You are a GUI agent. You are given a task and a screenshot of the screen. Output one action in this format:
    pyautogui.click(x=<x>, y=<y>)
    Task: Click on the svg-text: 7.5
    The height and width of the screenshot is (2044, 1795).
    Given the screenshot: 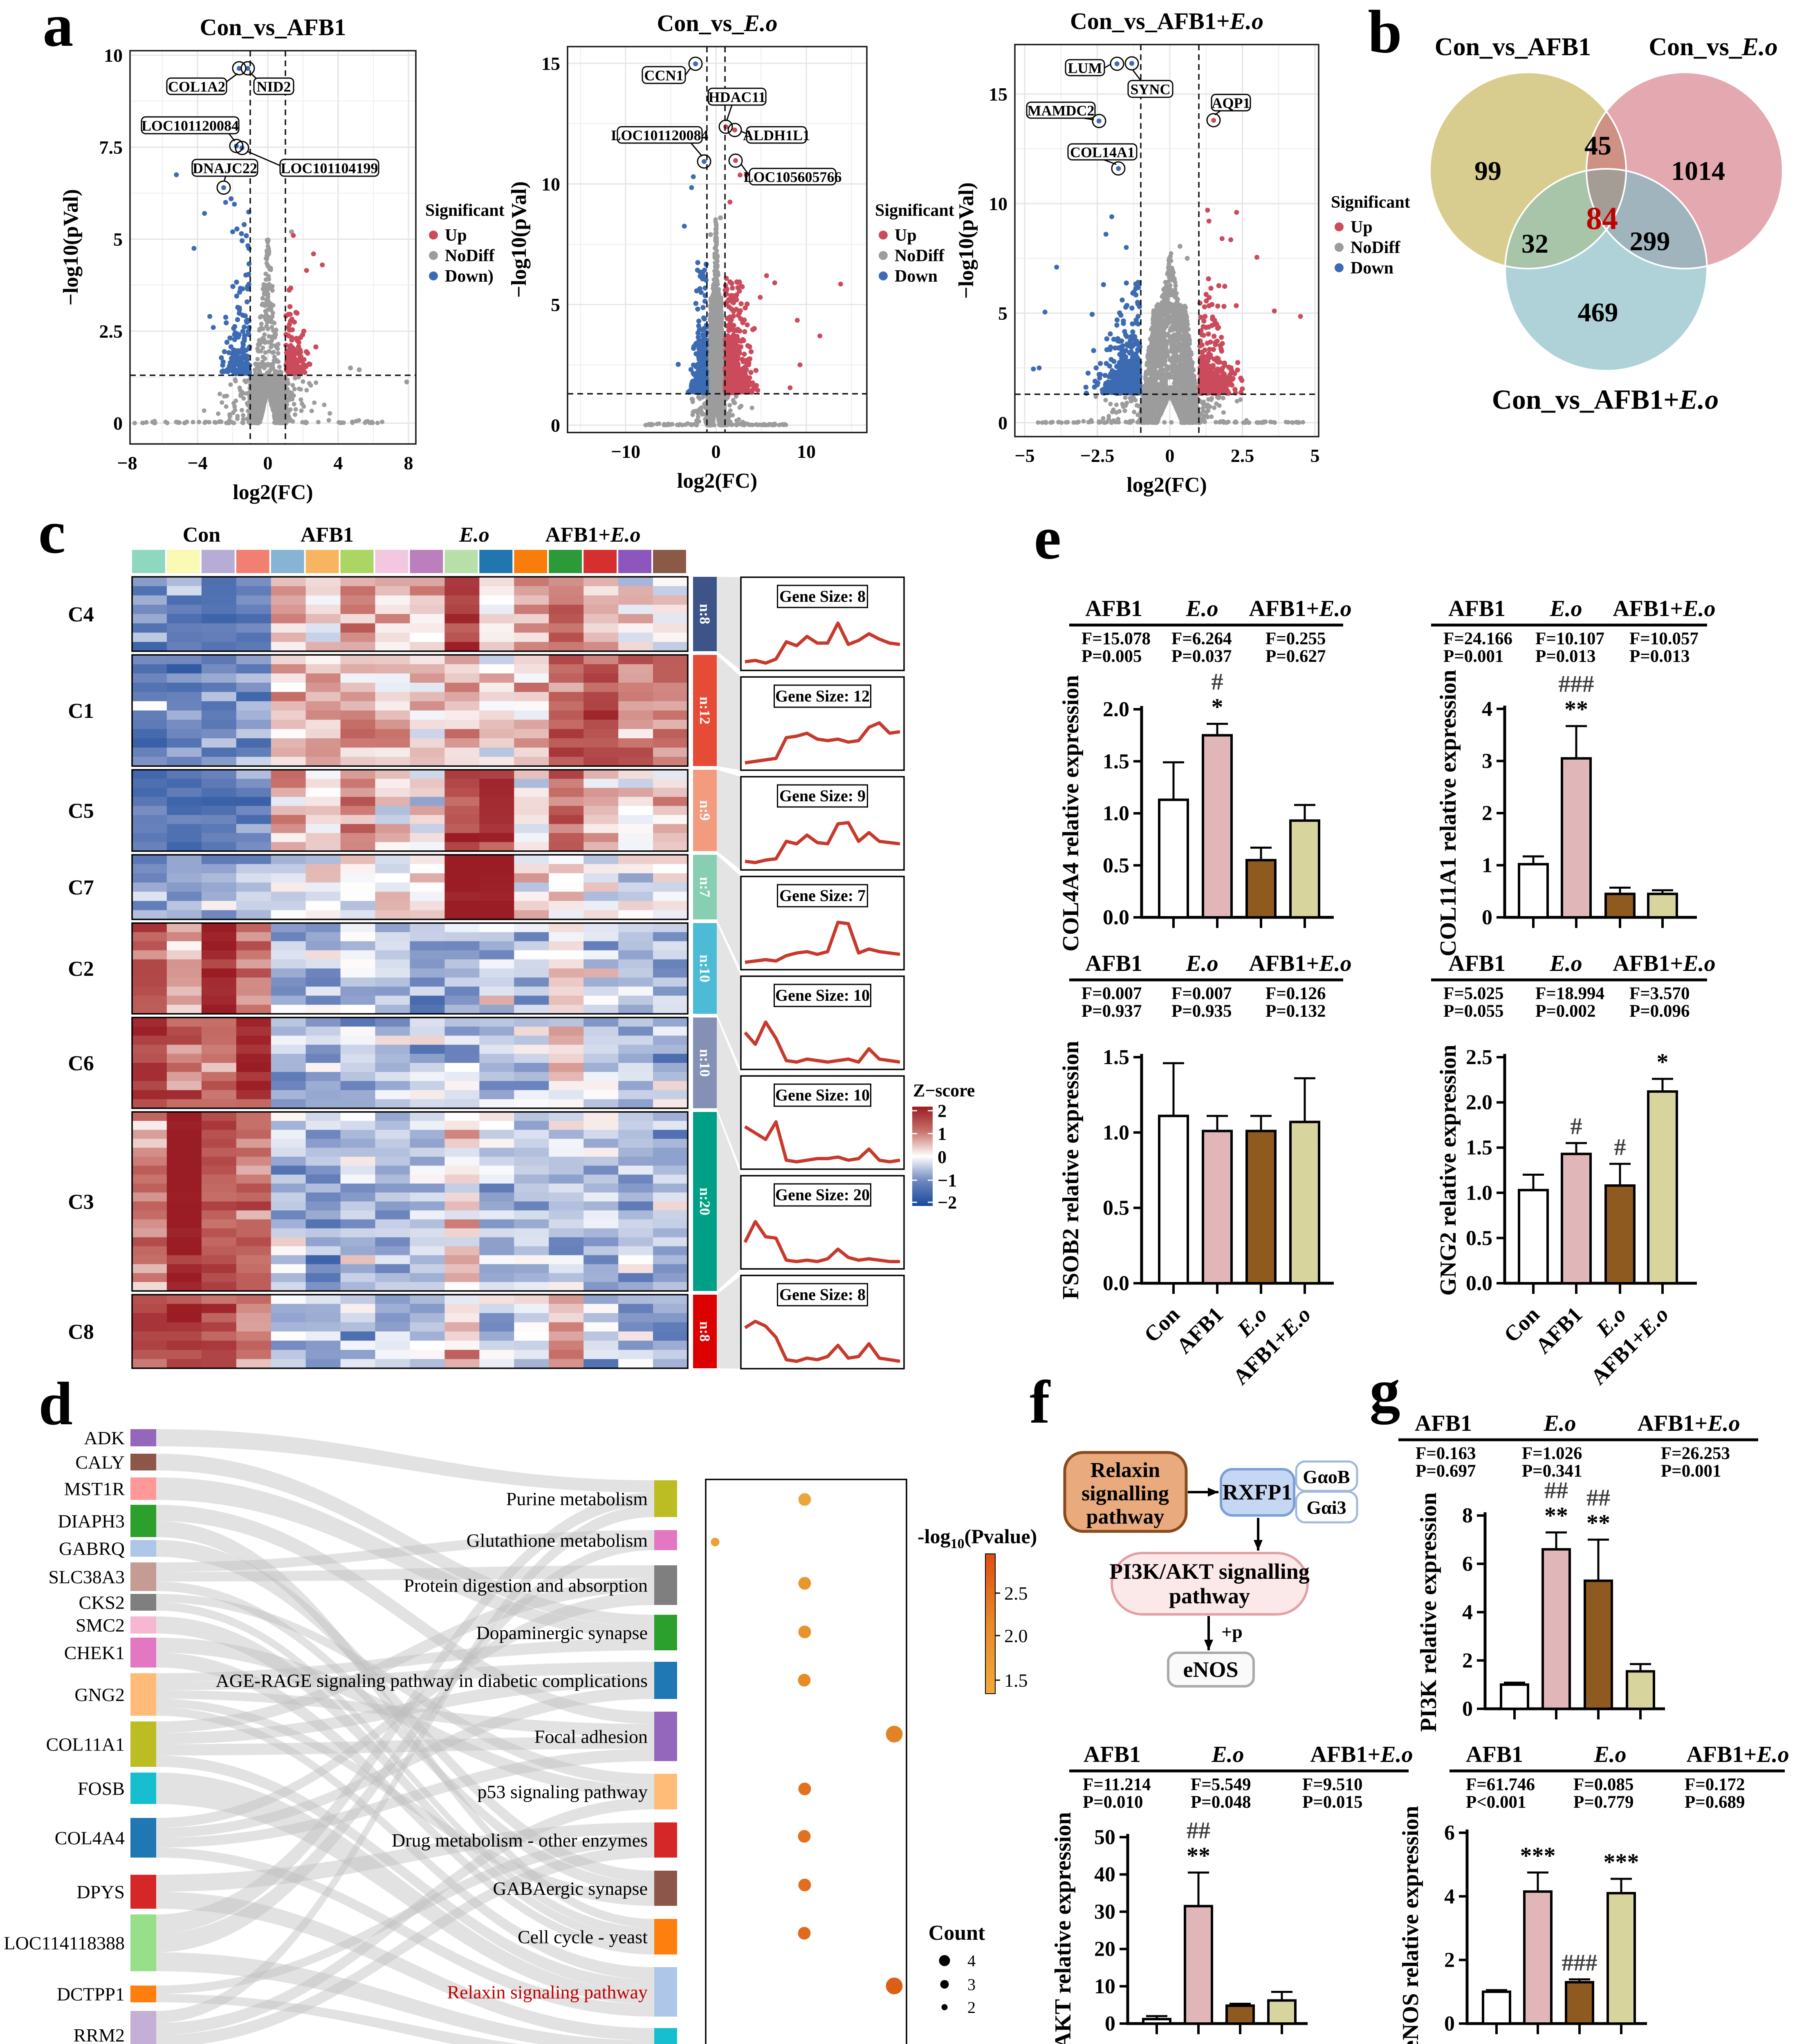 What is the action you would take?
    pyautogui.click(x=111, y=147)
    